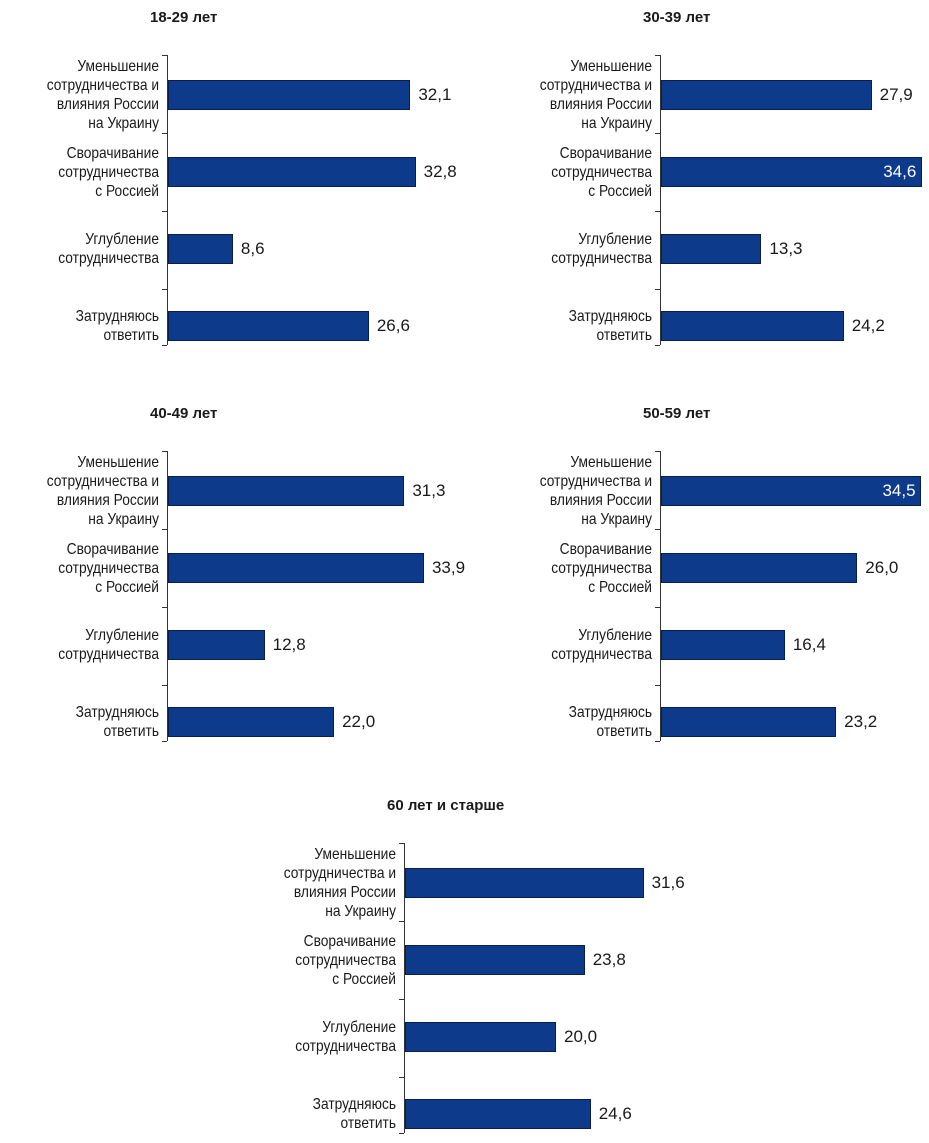 The height and width of the screenshot is (1143, 929). Describe the element at coordinates (252, 248) in the screenshot. I see `value-label: 8,6` at that location.